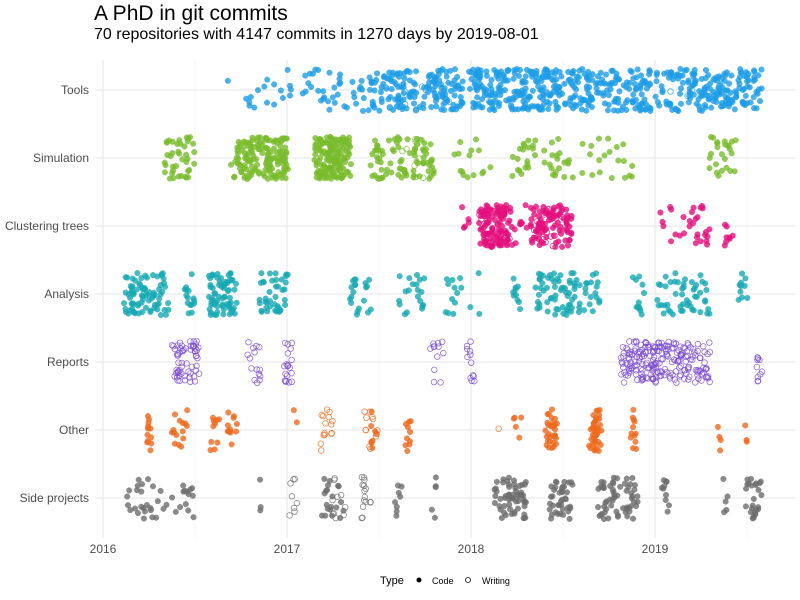 The width and height of the screenshot is (800, 600). What do you see at coordinates (444, 498) in the screenshot?
I see `series-side-projects` at bounding box center [444, 498].